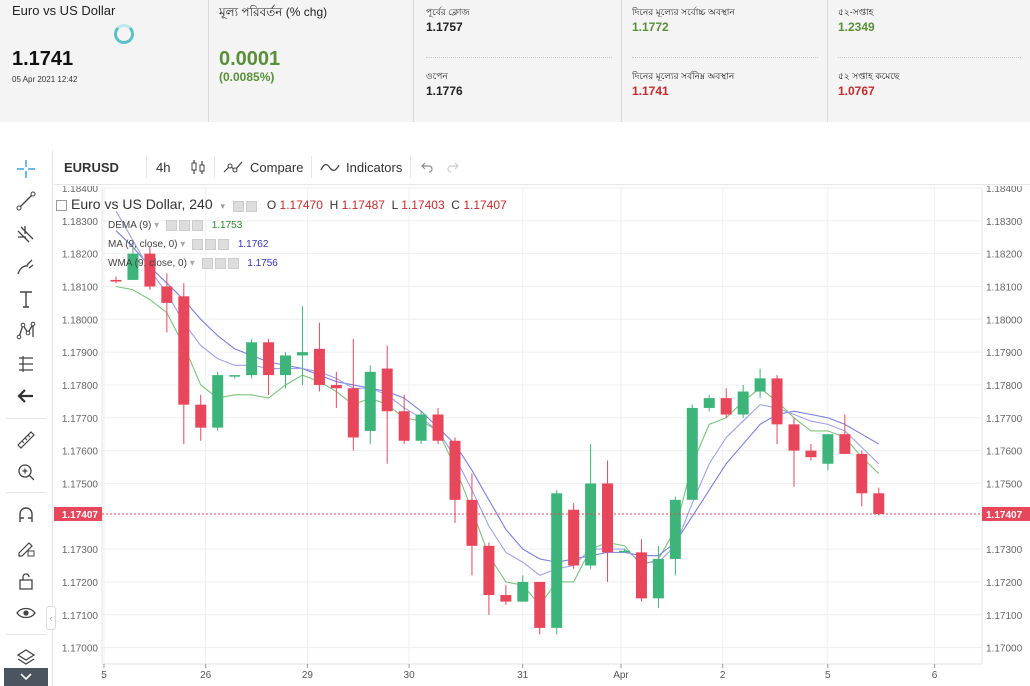 This screenshot has height=686, width=1030. Describe the element at coordinates (223, 206) in the screenshot. I see `legend-dropdown-icon: ▾` at that location.